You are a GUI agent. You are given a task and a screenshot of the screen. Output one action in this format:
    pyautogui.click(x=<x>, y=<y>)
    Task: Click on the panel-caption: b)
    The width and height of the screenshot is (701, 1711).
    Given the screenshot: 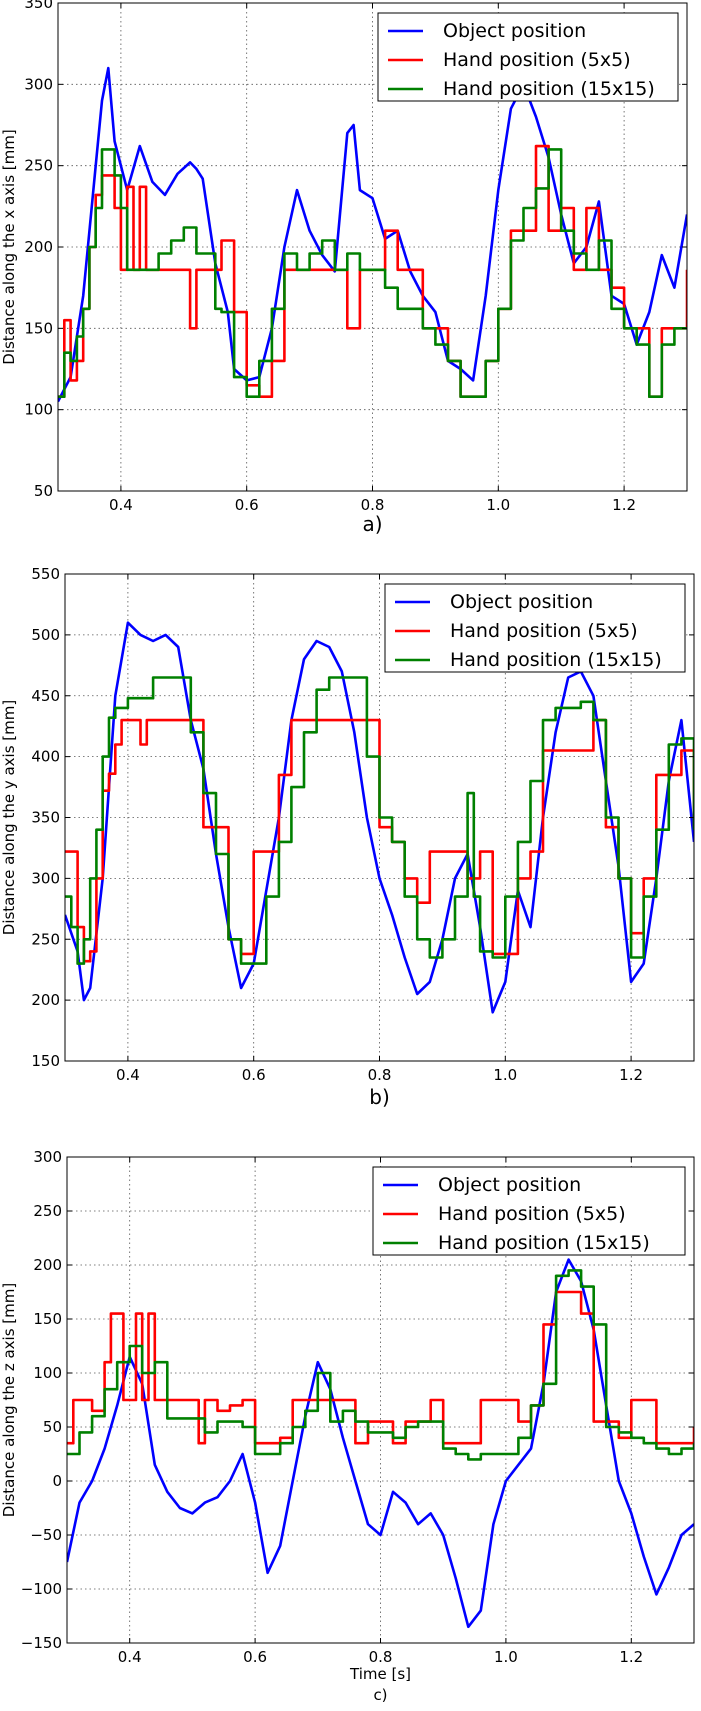 What is the action you would take?
    pyautogui.click(x=379, y=1097)
    